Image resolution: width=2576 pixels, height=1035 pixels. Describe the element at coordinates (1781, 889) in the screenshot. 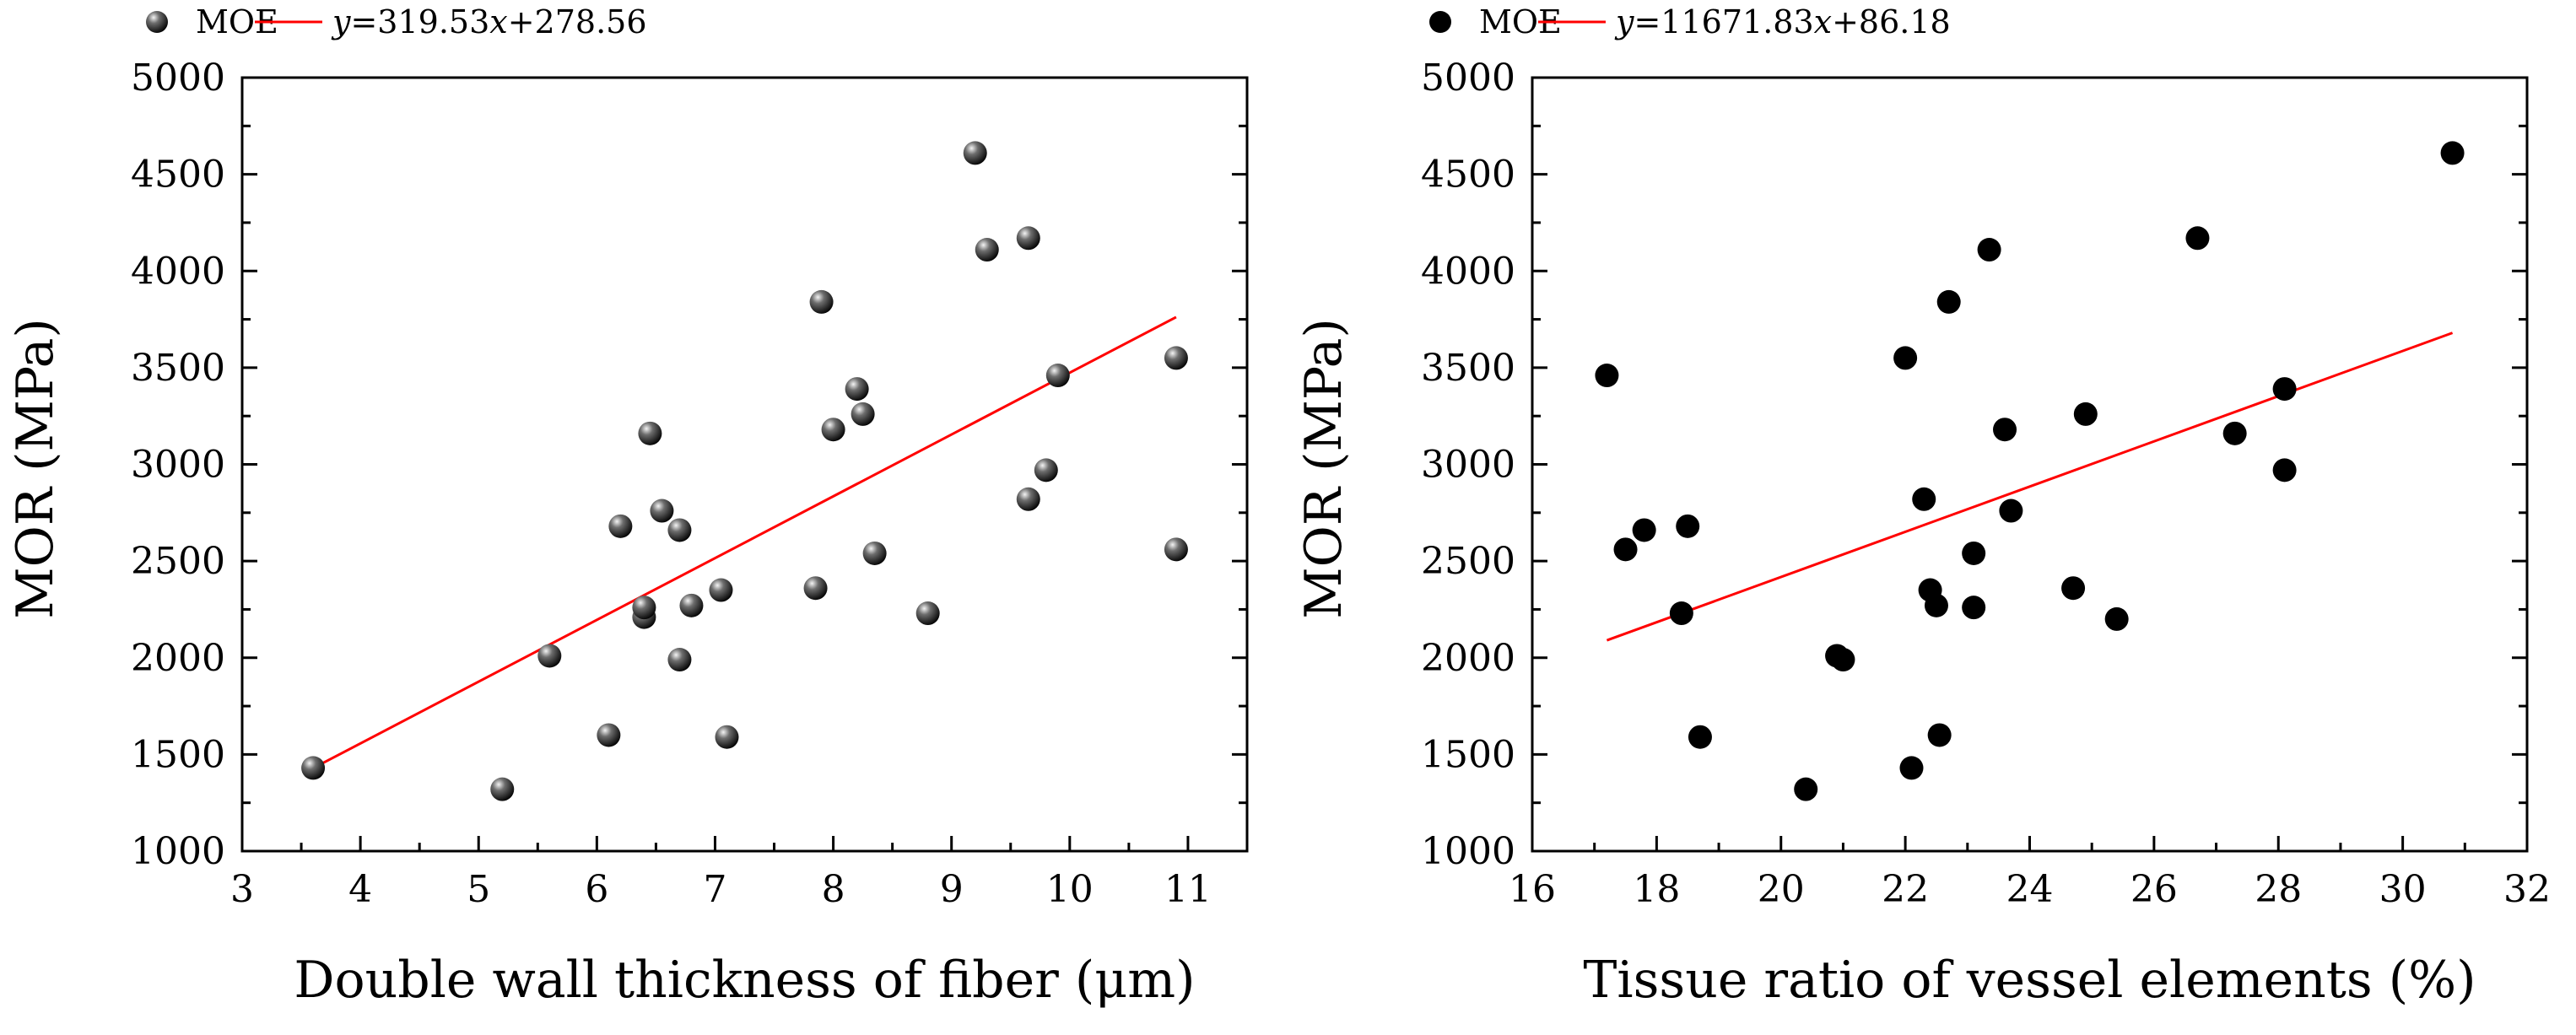

I see `x-tick-label: 20` at that location.